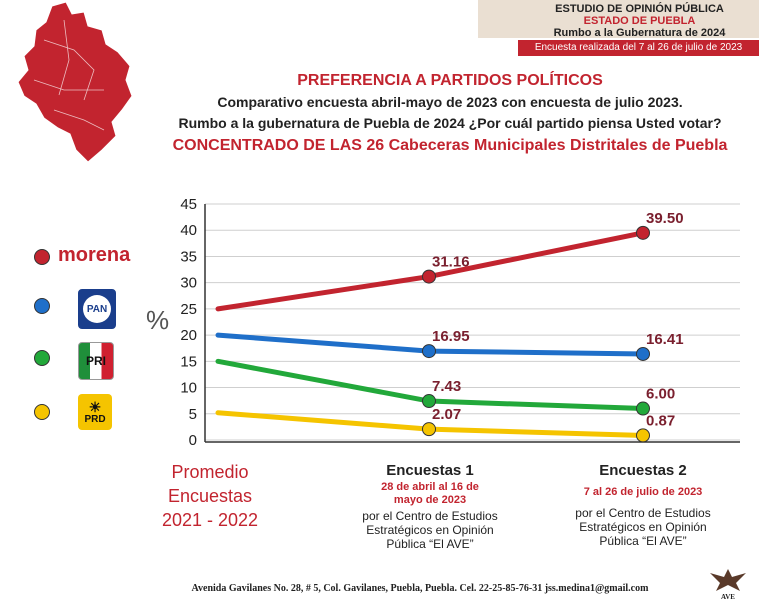  What do you see at coordinates (665, 339) in the screenshot?
I see `data-label-PAN-2: 16.41` at bounding box center [665, 339].